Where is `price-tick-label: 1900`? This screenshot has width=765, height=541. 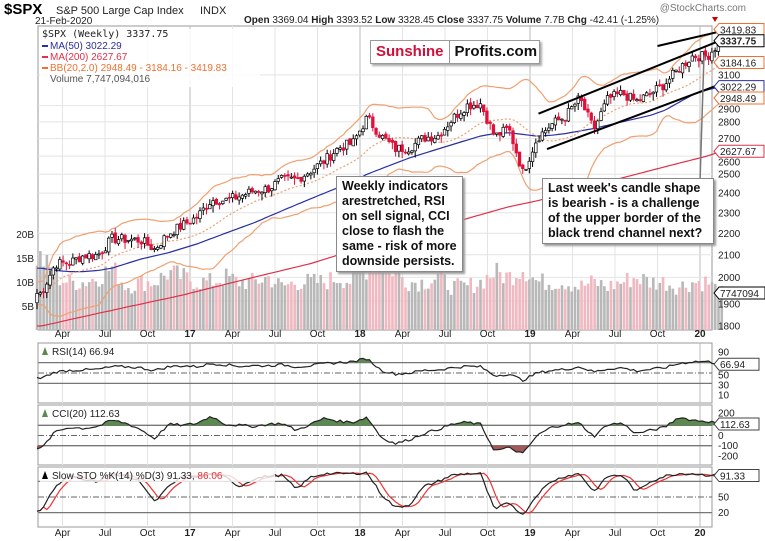
price-tick-label: 1900 is located at coordinates (729, 305).